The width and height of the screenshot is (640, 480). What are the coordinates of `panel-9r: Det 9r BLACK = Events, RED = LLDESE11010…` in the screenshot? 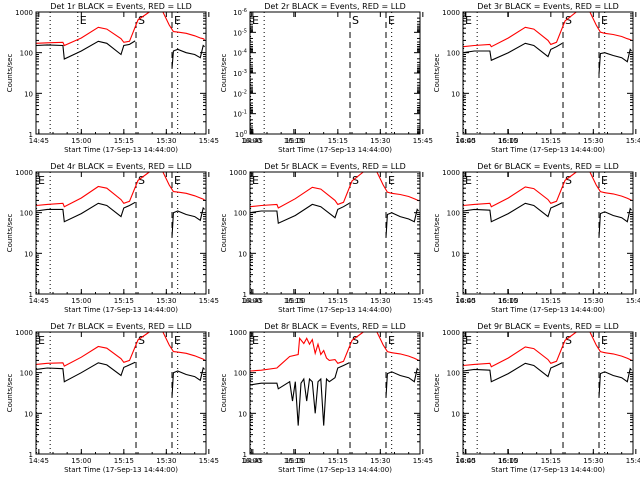 It's located at (536, 398).